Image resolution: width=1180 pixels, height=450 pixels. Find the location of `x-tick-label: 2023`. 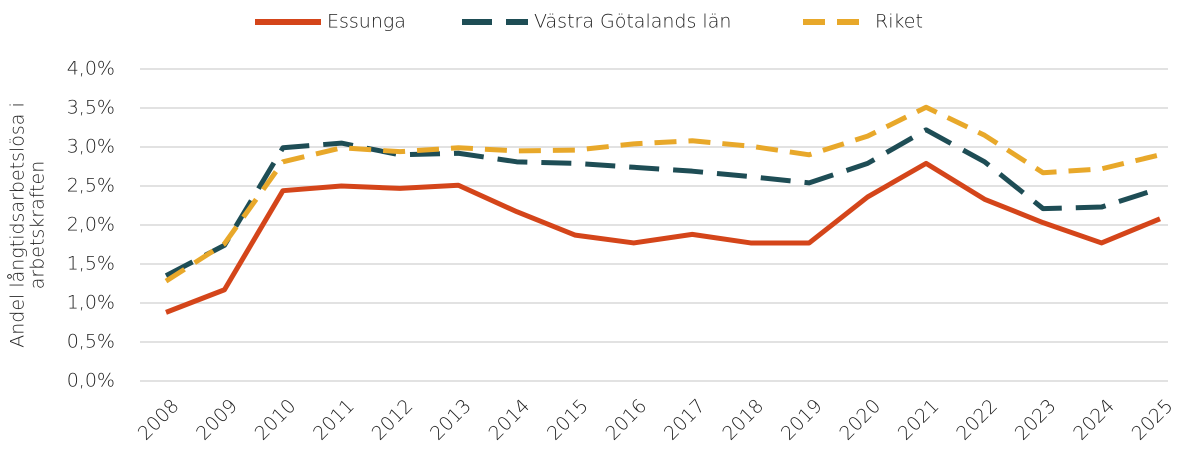

x-tick-label: 2023 is located at coordinates (1036, 420).